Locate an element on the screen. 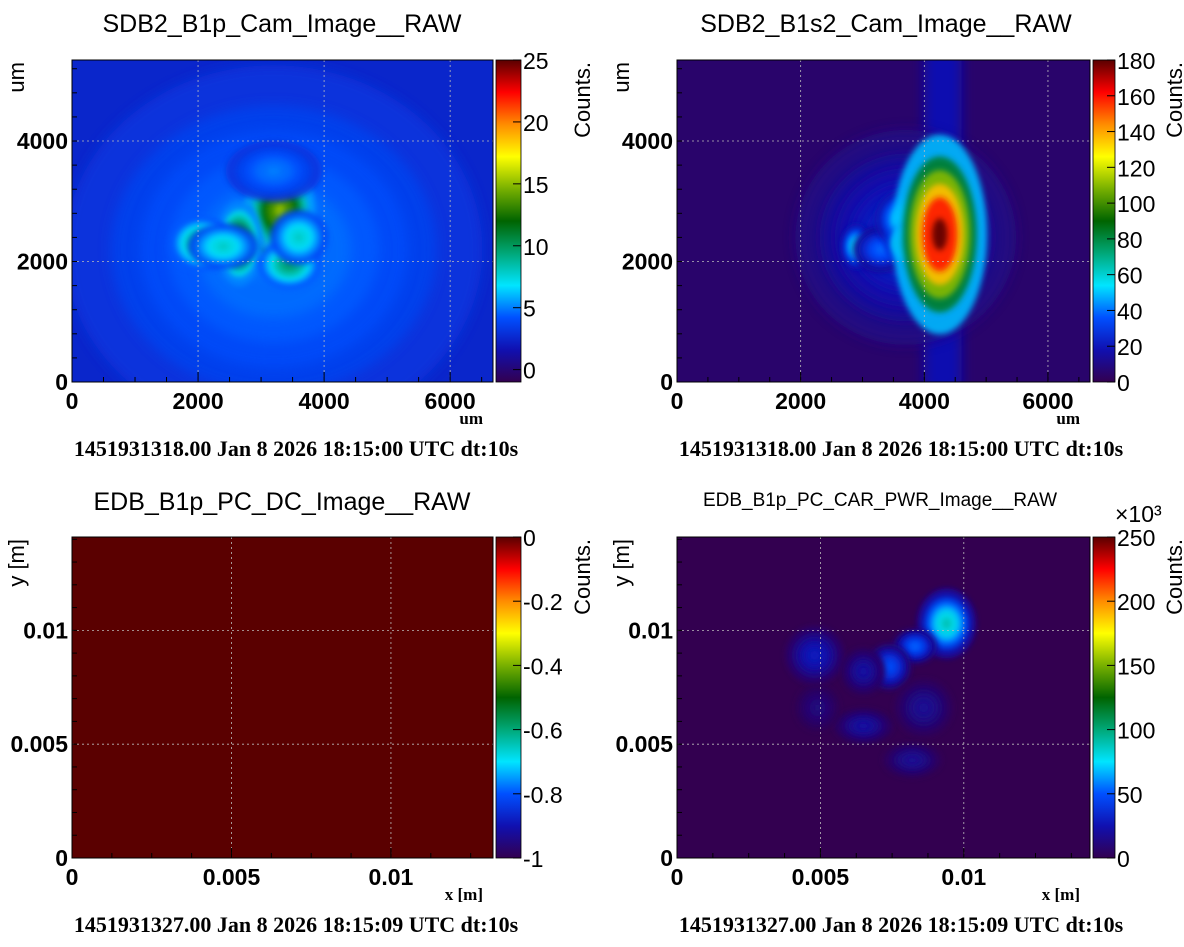 The height and width of the screenshot is (947, 1184). z-tick-label: 25 is located at coordinates (536, 61).